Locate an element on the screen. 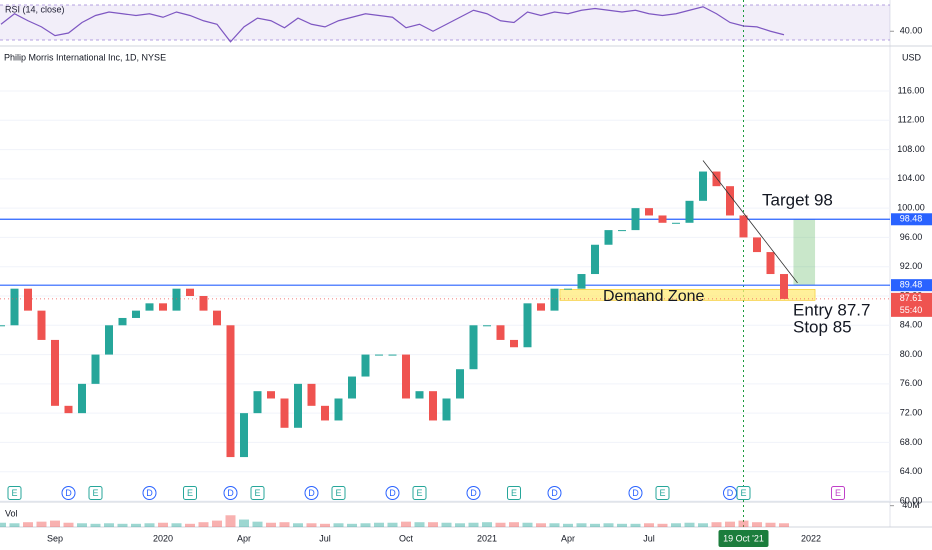 The height and width of the screenshot is (550, 932). y-tick-label: 96.00 is located at coordinates (911, 237).